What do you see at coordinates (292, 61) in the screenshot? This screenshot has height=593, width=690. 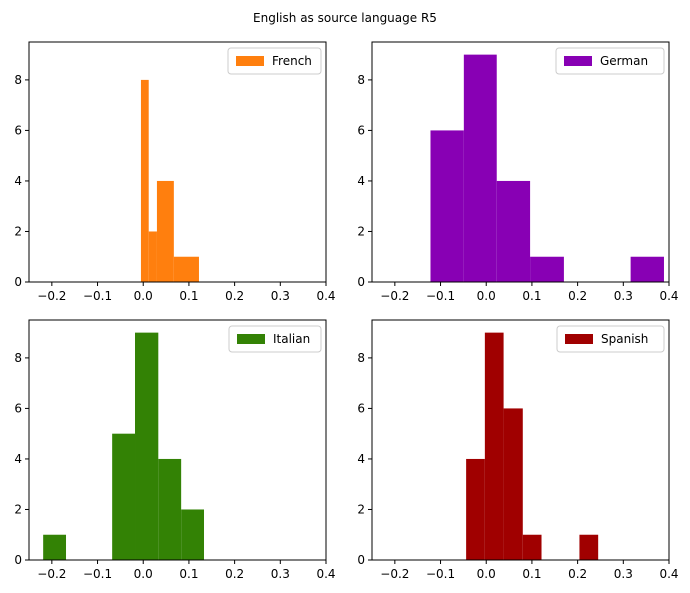 I see `legend-label: French` at bounding box center [292, 61].